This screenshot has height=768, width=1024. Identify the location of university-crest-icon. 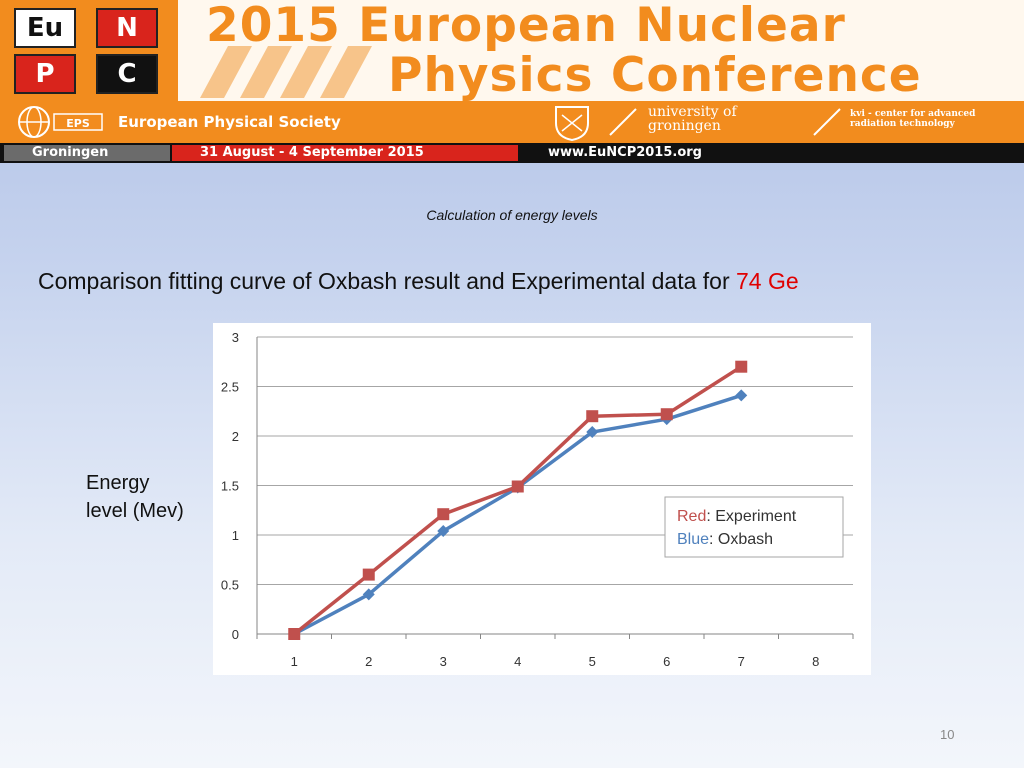
(572, 123).